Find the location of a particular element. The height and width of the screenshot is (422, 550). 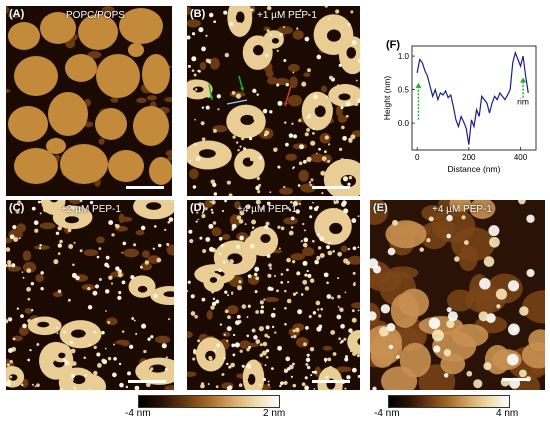

scale-bar-b is located at coordinates (331, 187).